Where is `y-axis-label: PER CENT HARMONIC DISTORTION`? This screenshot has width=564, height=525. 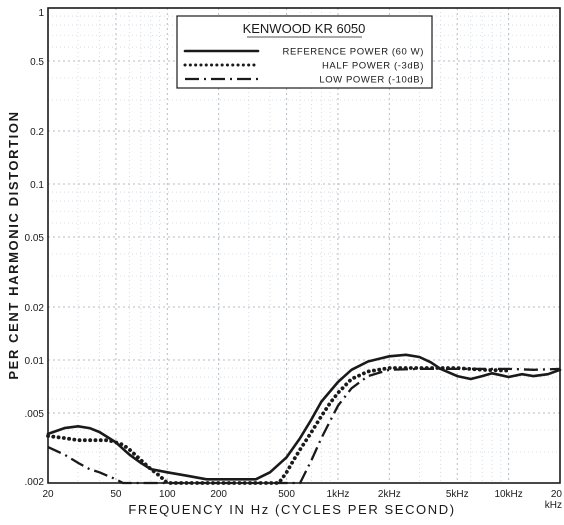
y-axis-label: PER CENT HARMONIC DISTORTION is located at coordinates (13, 244).